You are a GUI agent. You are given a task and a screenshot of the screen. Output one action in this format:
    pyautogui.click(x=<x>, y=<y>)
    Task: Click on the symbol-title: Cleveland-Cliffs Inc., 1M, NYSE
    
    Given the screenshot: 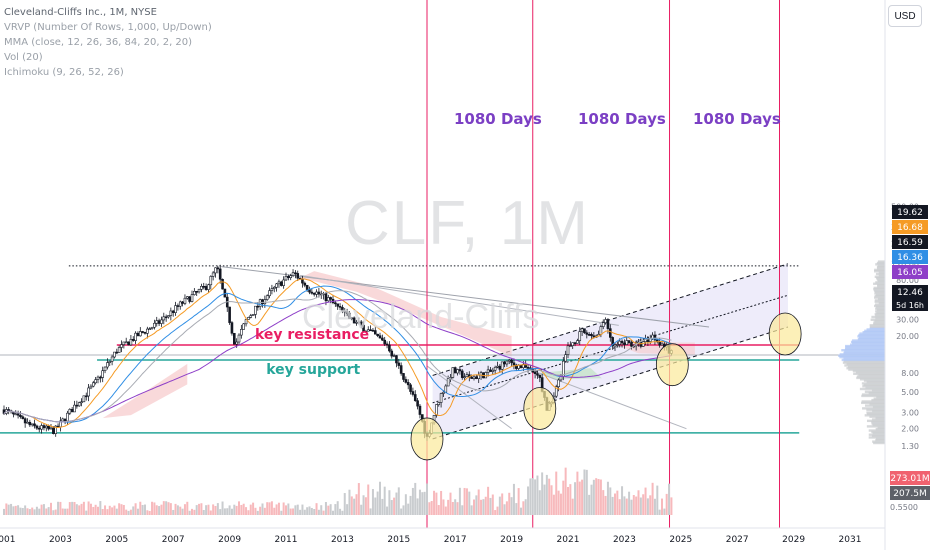 What is the action you would take?
    pyautogui.click(x=80, y=12)
    